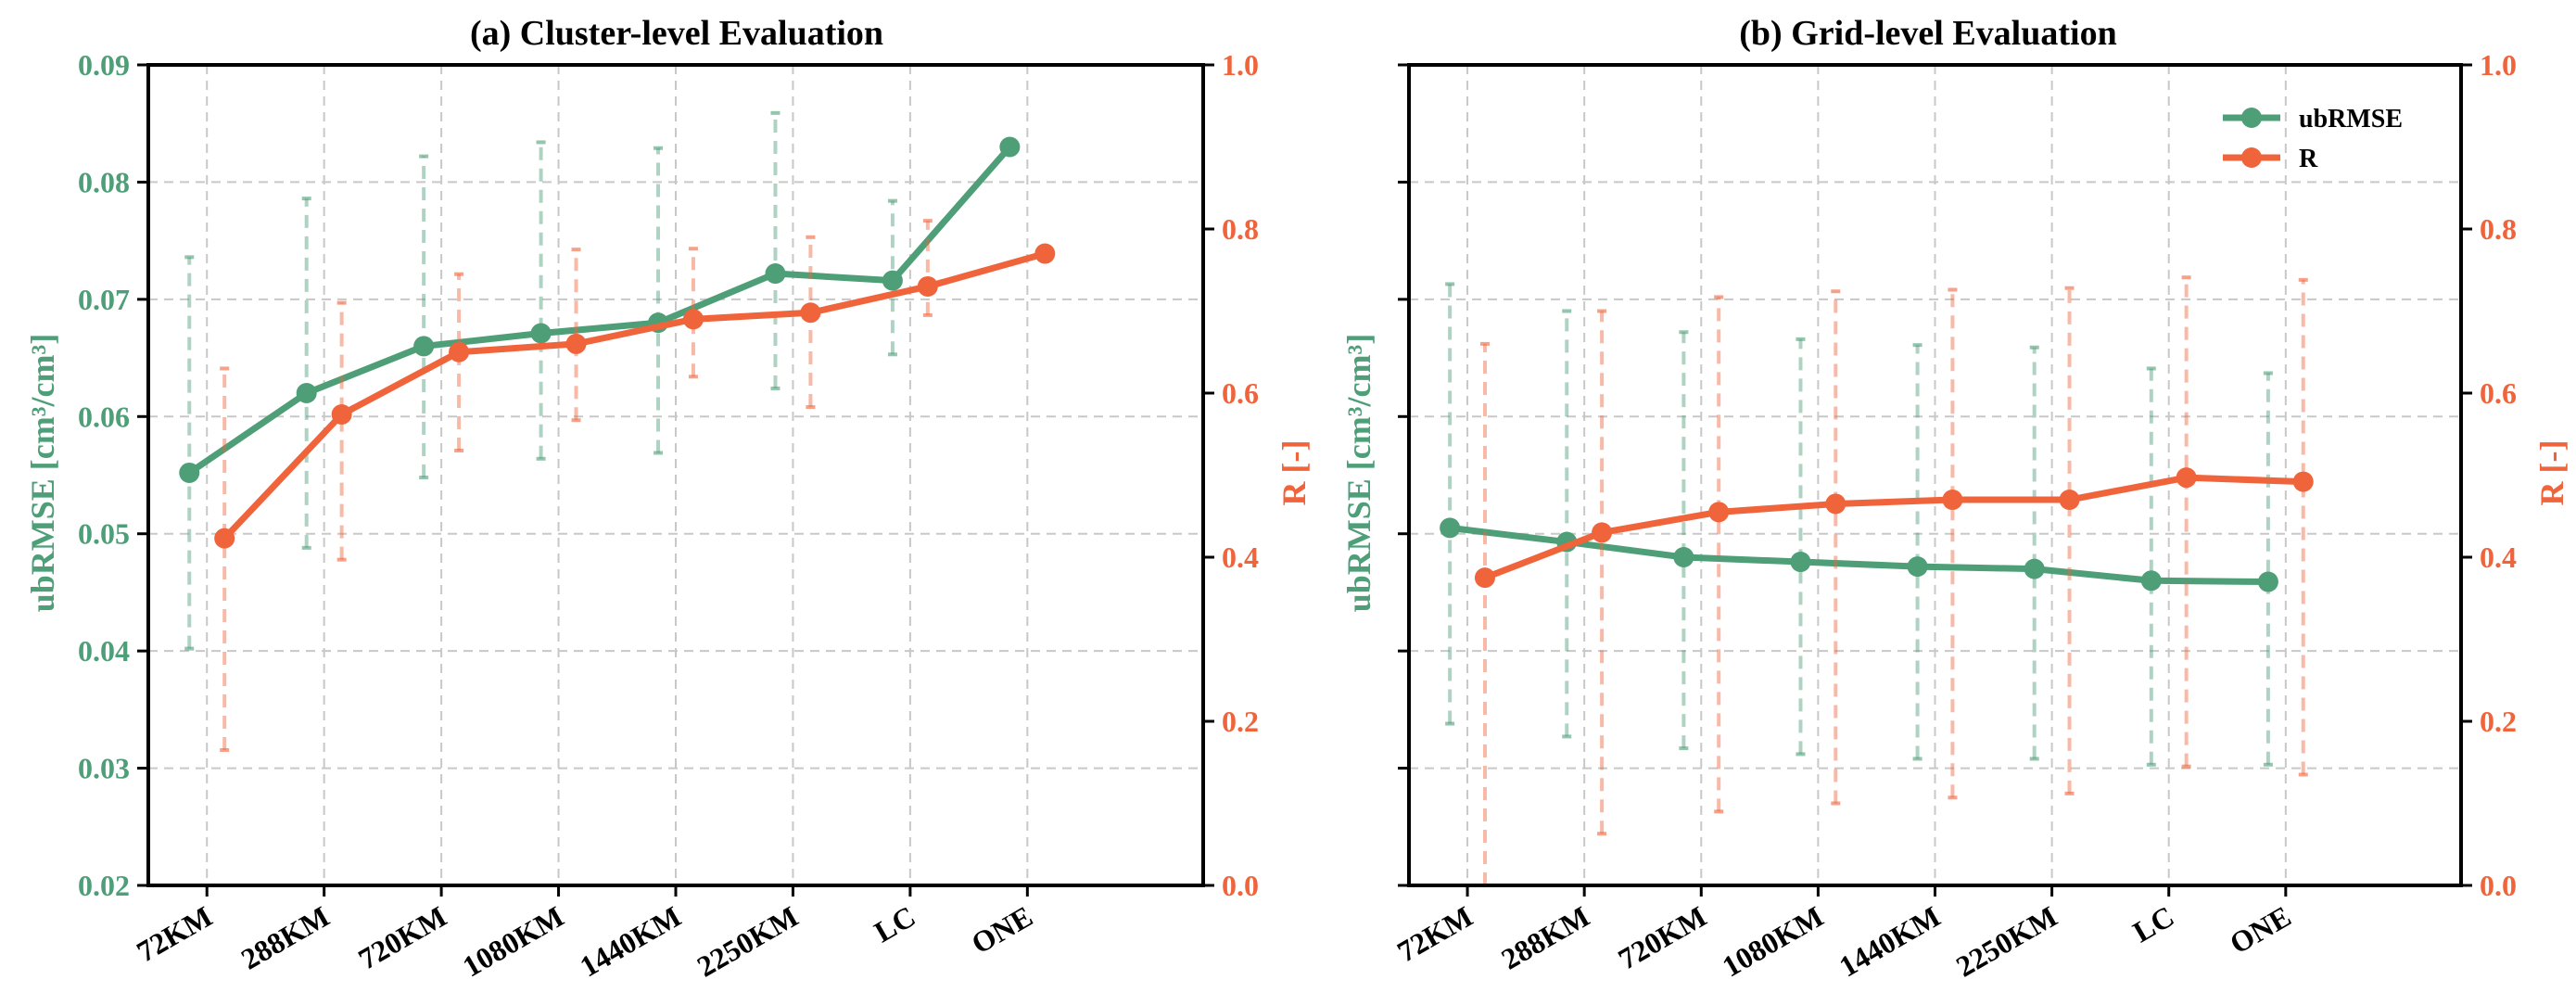 This screenshot has height=1005, width=2576. I want to click on y-tick-label-left: 0.04, so click(104, 651).